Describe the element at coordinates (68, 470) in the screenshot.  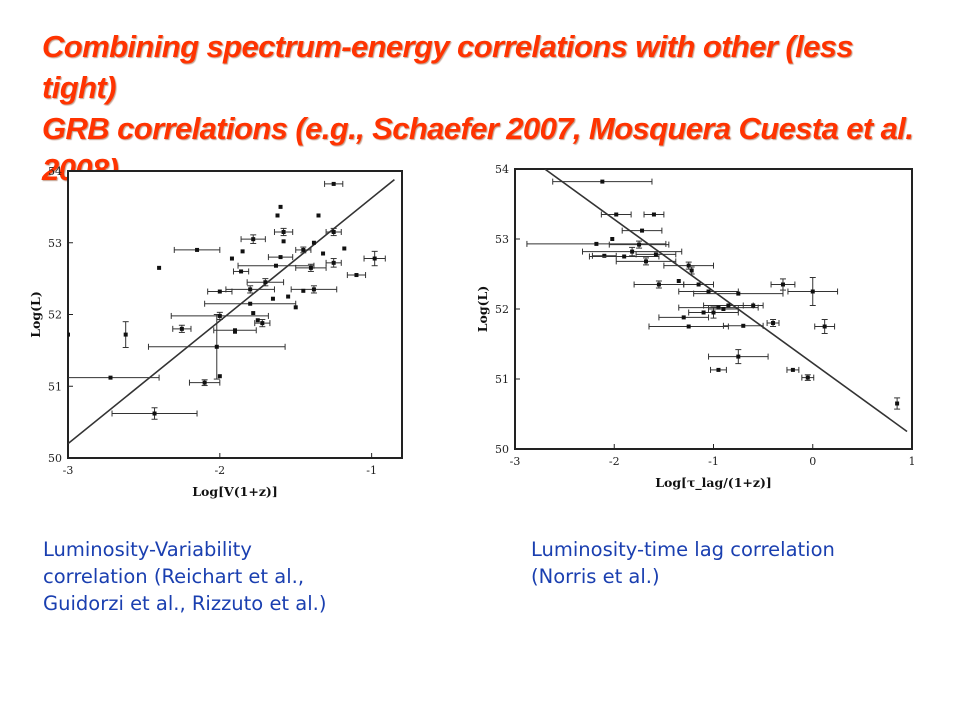
I see `x-tick-label: -3` at that location.